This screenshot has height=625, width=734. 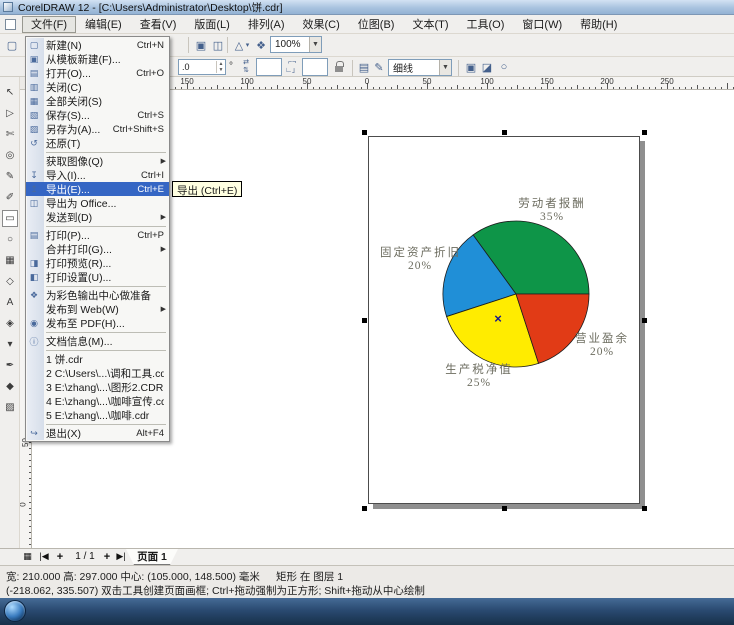 What do you see at coordinates (542, 25) in the screenshot?
I see `menubar-item-9: 窗口(W)` at bounding box center [542, 25].